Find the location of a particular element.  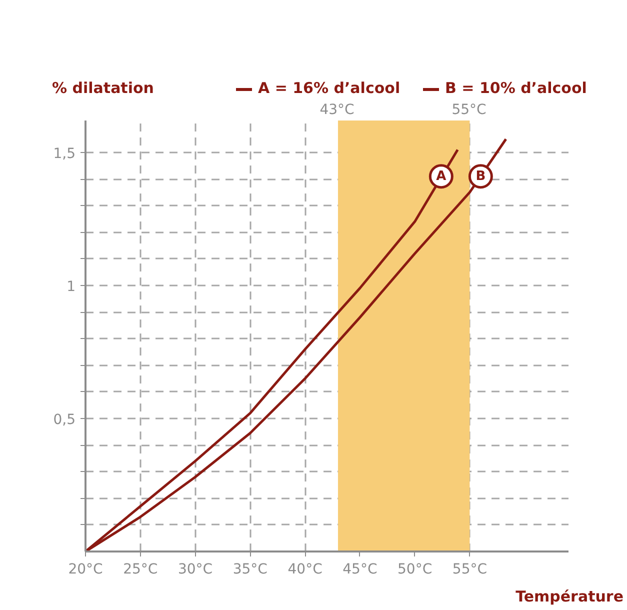

legend-label: A = 16% d’alcool is located at coordinates (329, 88).